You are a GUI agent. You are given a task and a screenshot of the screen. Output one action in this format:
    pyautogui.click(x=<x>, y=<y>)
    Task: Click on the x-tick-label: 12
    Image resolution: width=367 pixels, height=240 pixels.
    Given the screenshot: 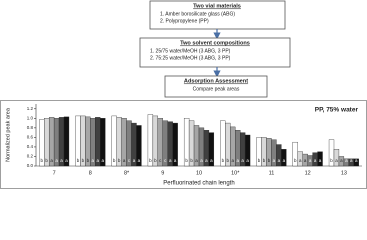 What is the action you would take?
    pyautogui.click(x=308, y=173)
    